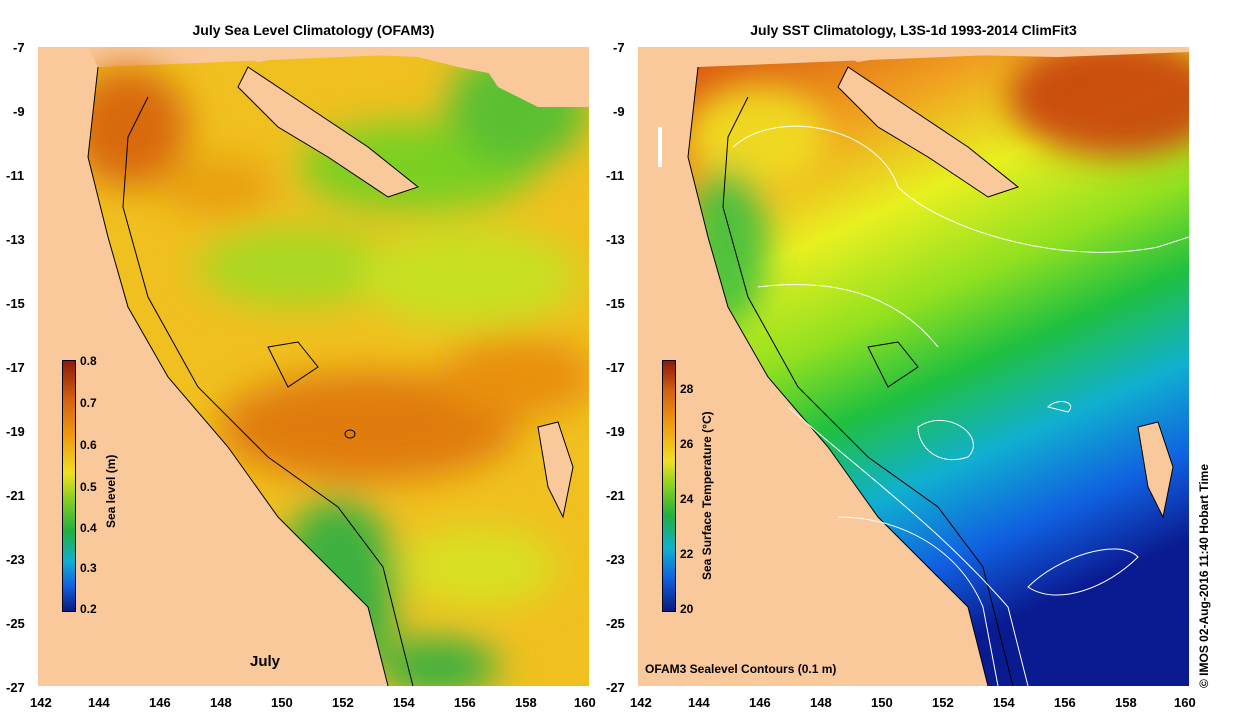 This screenshot has height=720, width=1250. What do you see at coordinates (615, 623) in the screenshot?
I see `right-y-tick: -25` at bounding box center [615, 623].